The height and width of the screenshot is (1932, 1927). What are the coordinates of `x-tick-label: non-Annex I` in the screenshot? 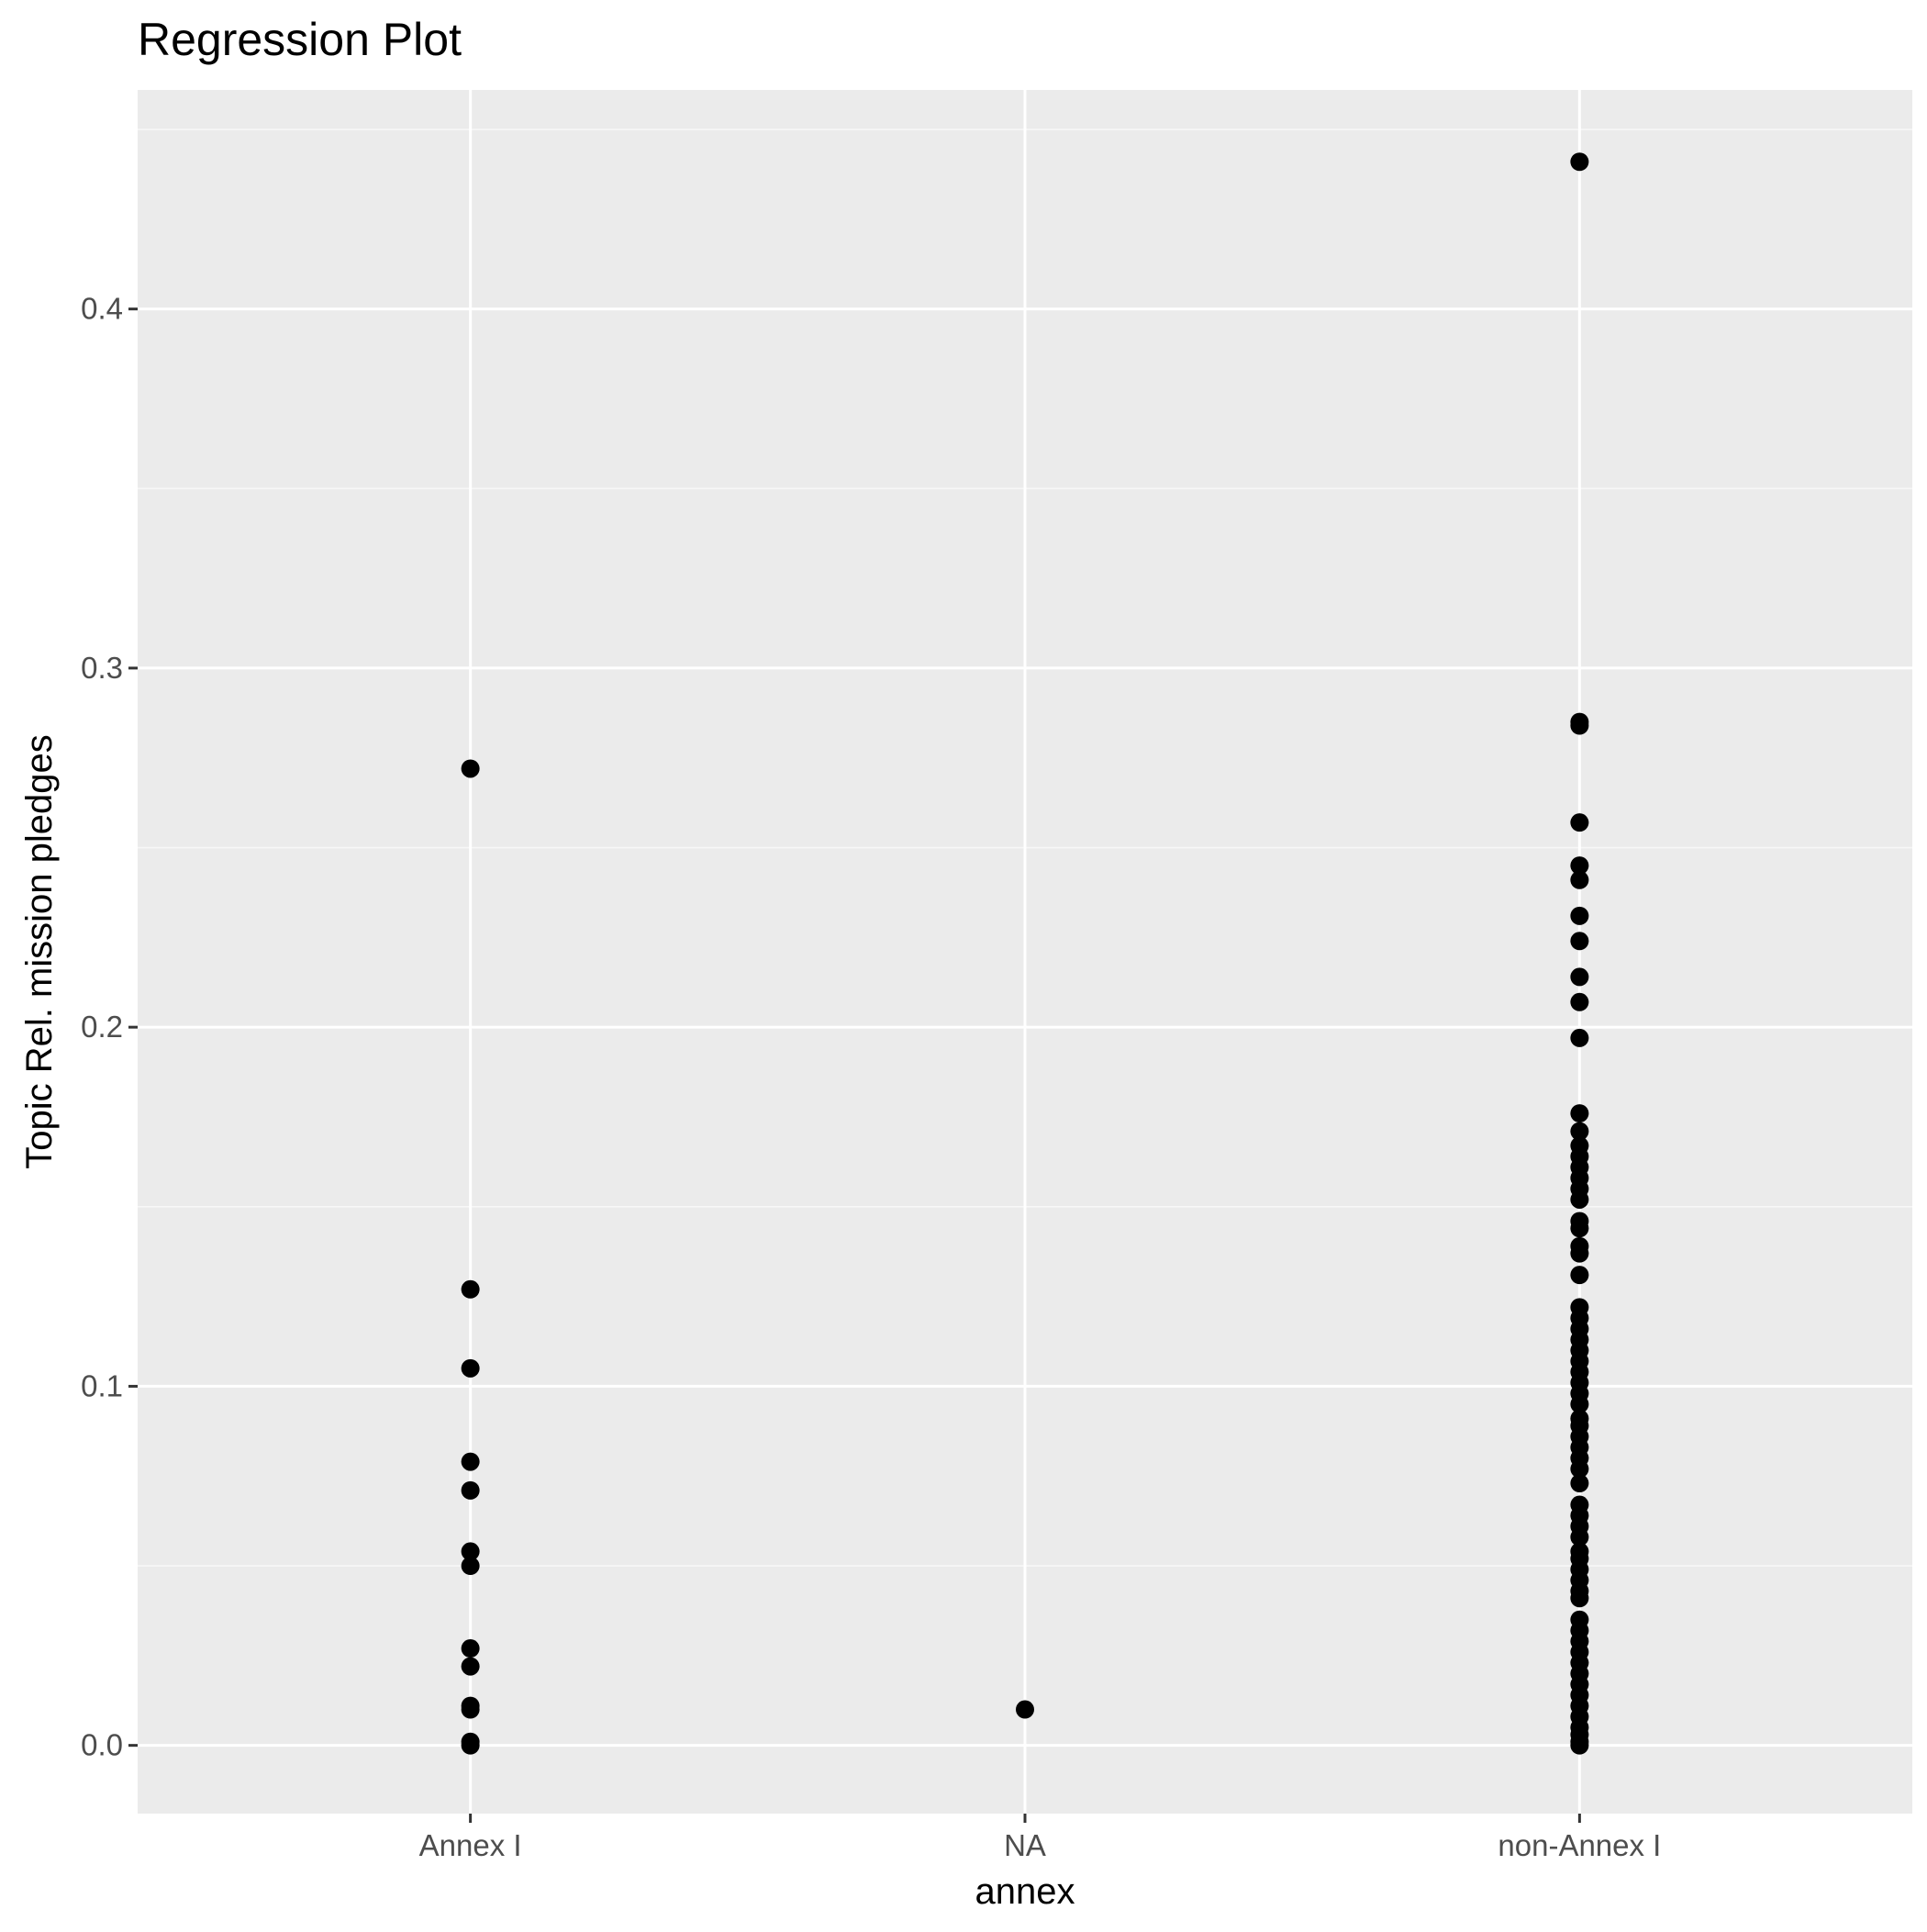 It's located at (1579, 1845).